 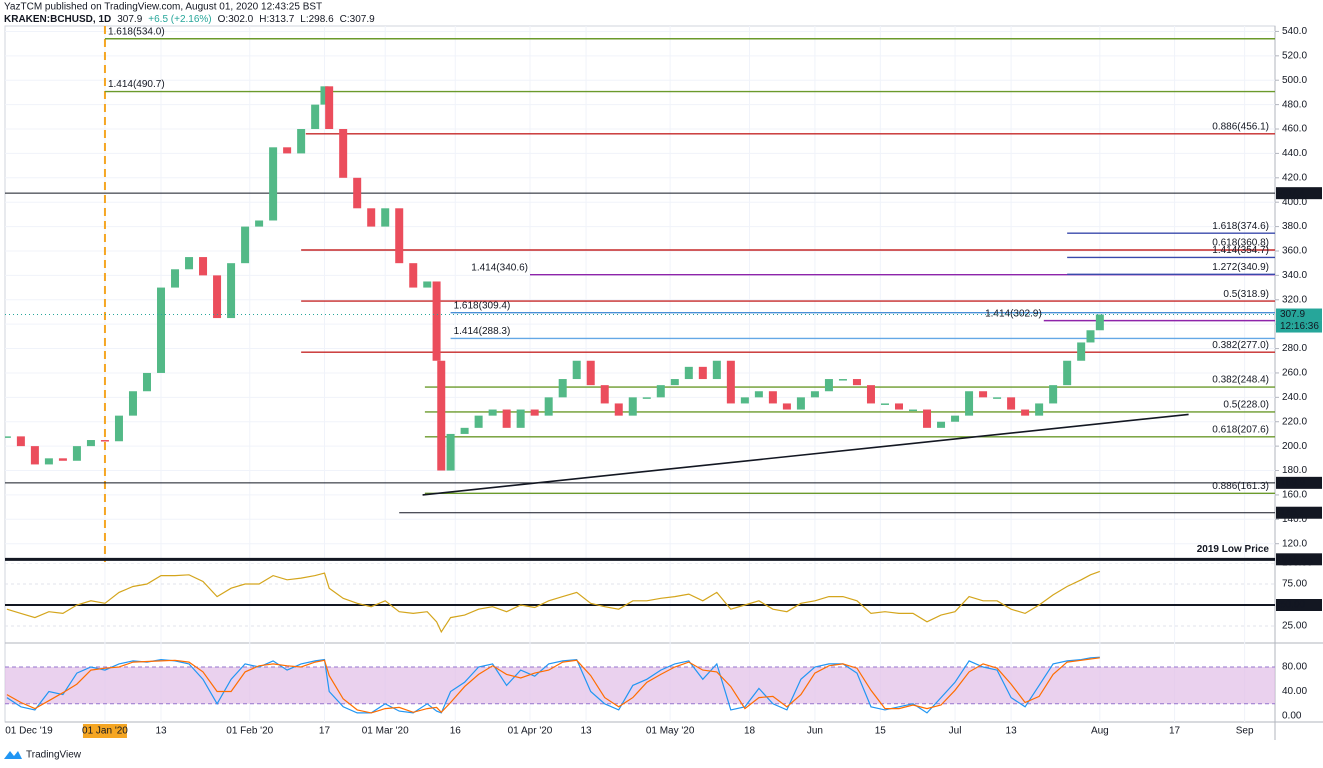 What do you see at coordinates (1294, 519) in the screenshot?
I see `y-tick-label: 140.0` at bounding box center [1294, 519].